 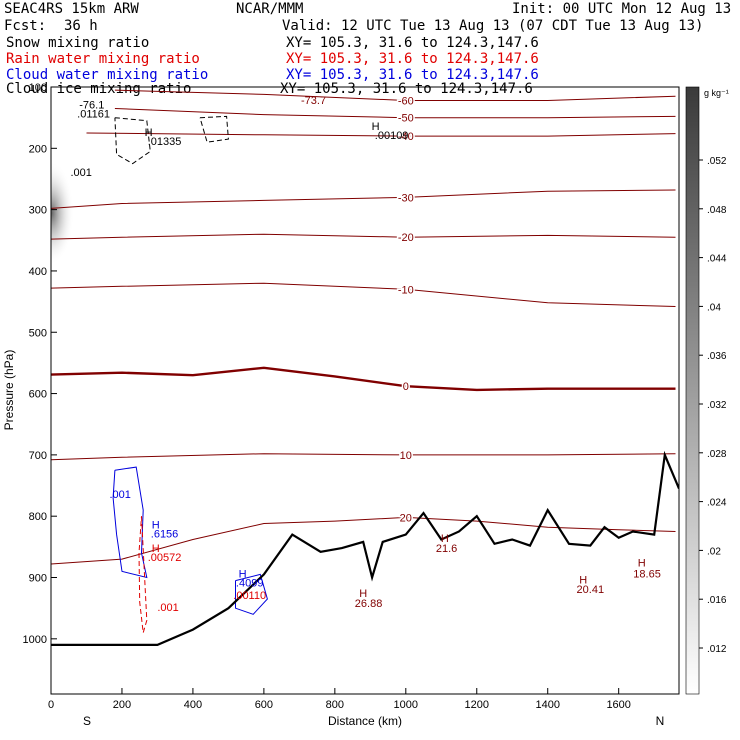 What do you see at coordinates (38, 333) in the screenshot?
I see `y-tick-label: 500` at bounding box center [38, 333].